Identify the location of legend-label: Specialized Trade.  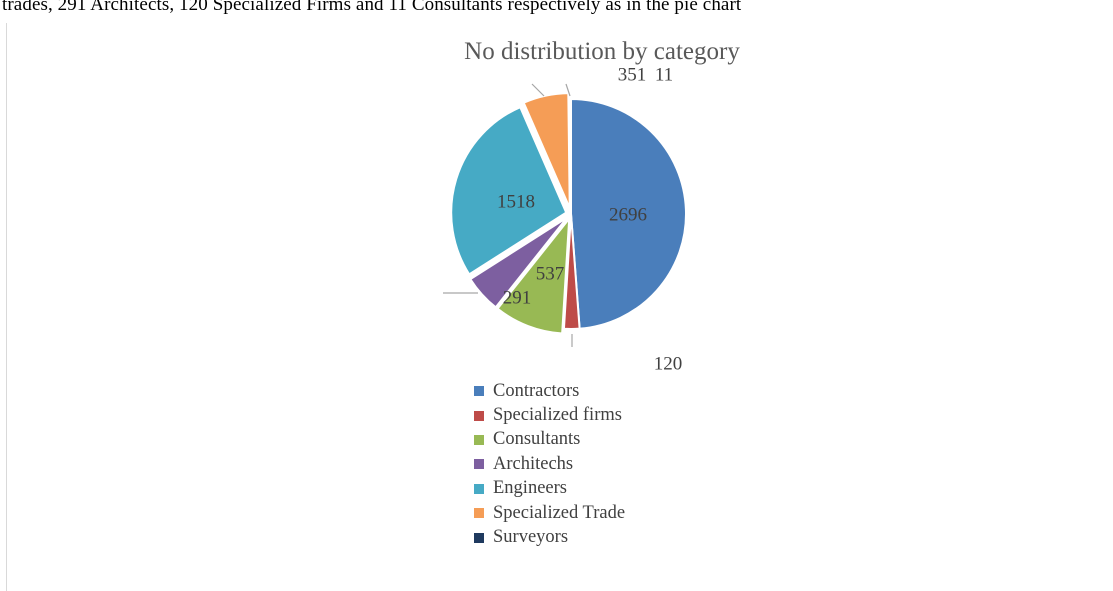
(559, 512).